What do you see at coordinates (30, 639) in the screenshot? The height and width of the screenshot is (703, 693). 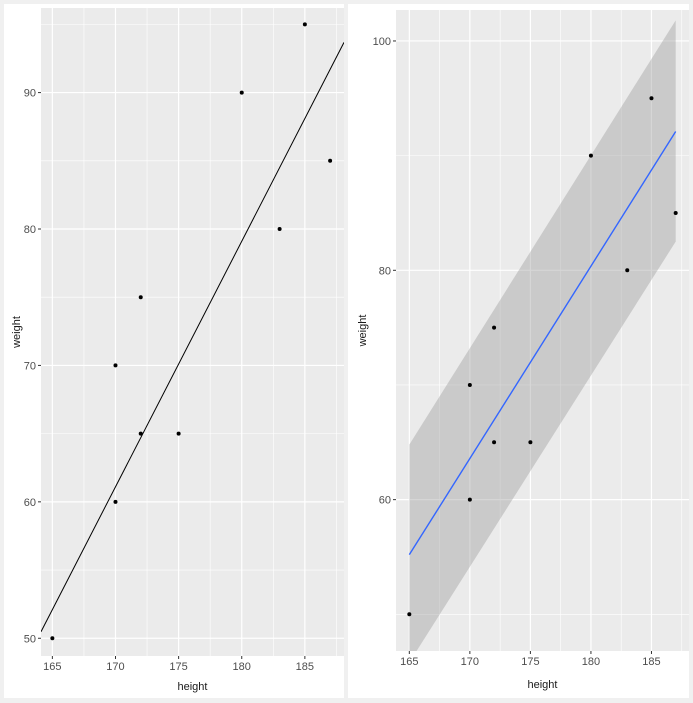 I see `y-tick-label: 50` at bounding box center [30, 639].